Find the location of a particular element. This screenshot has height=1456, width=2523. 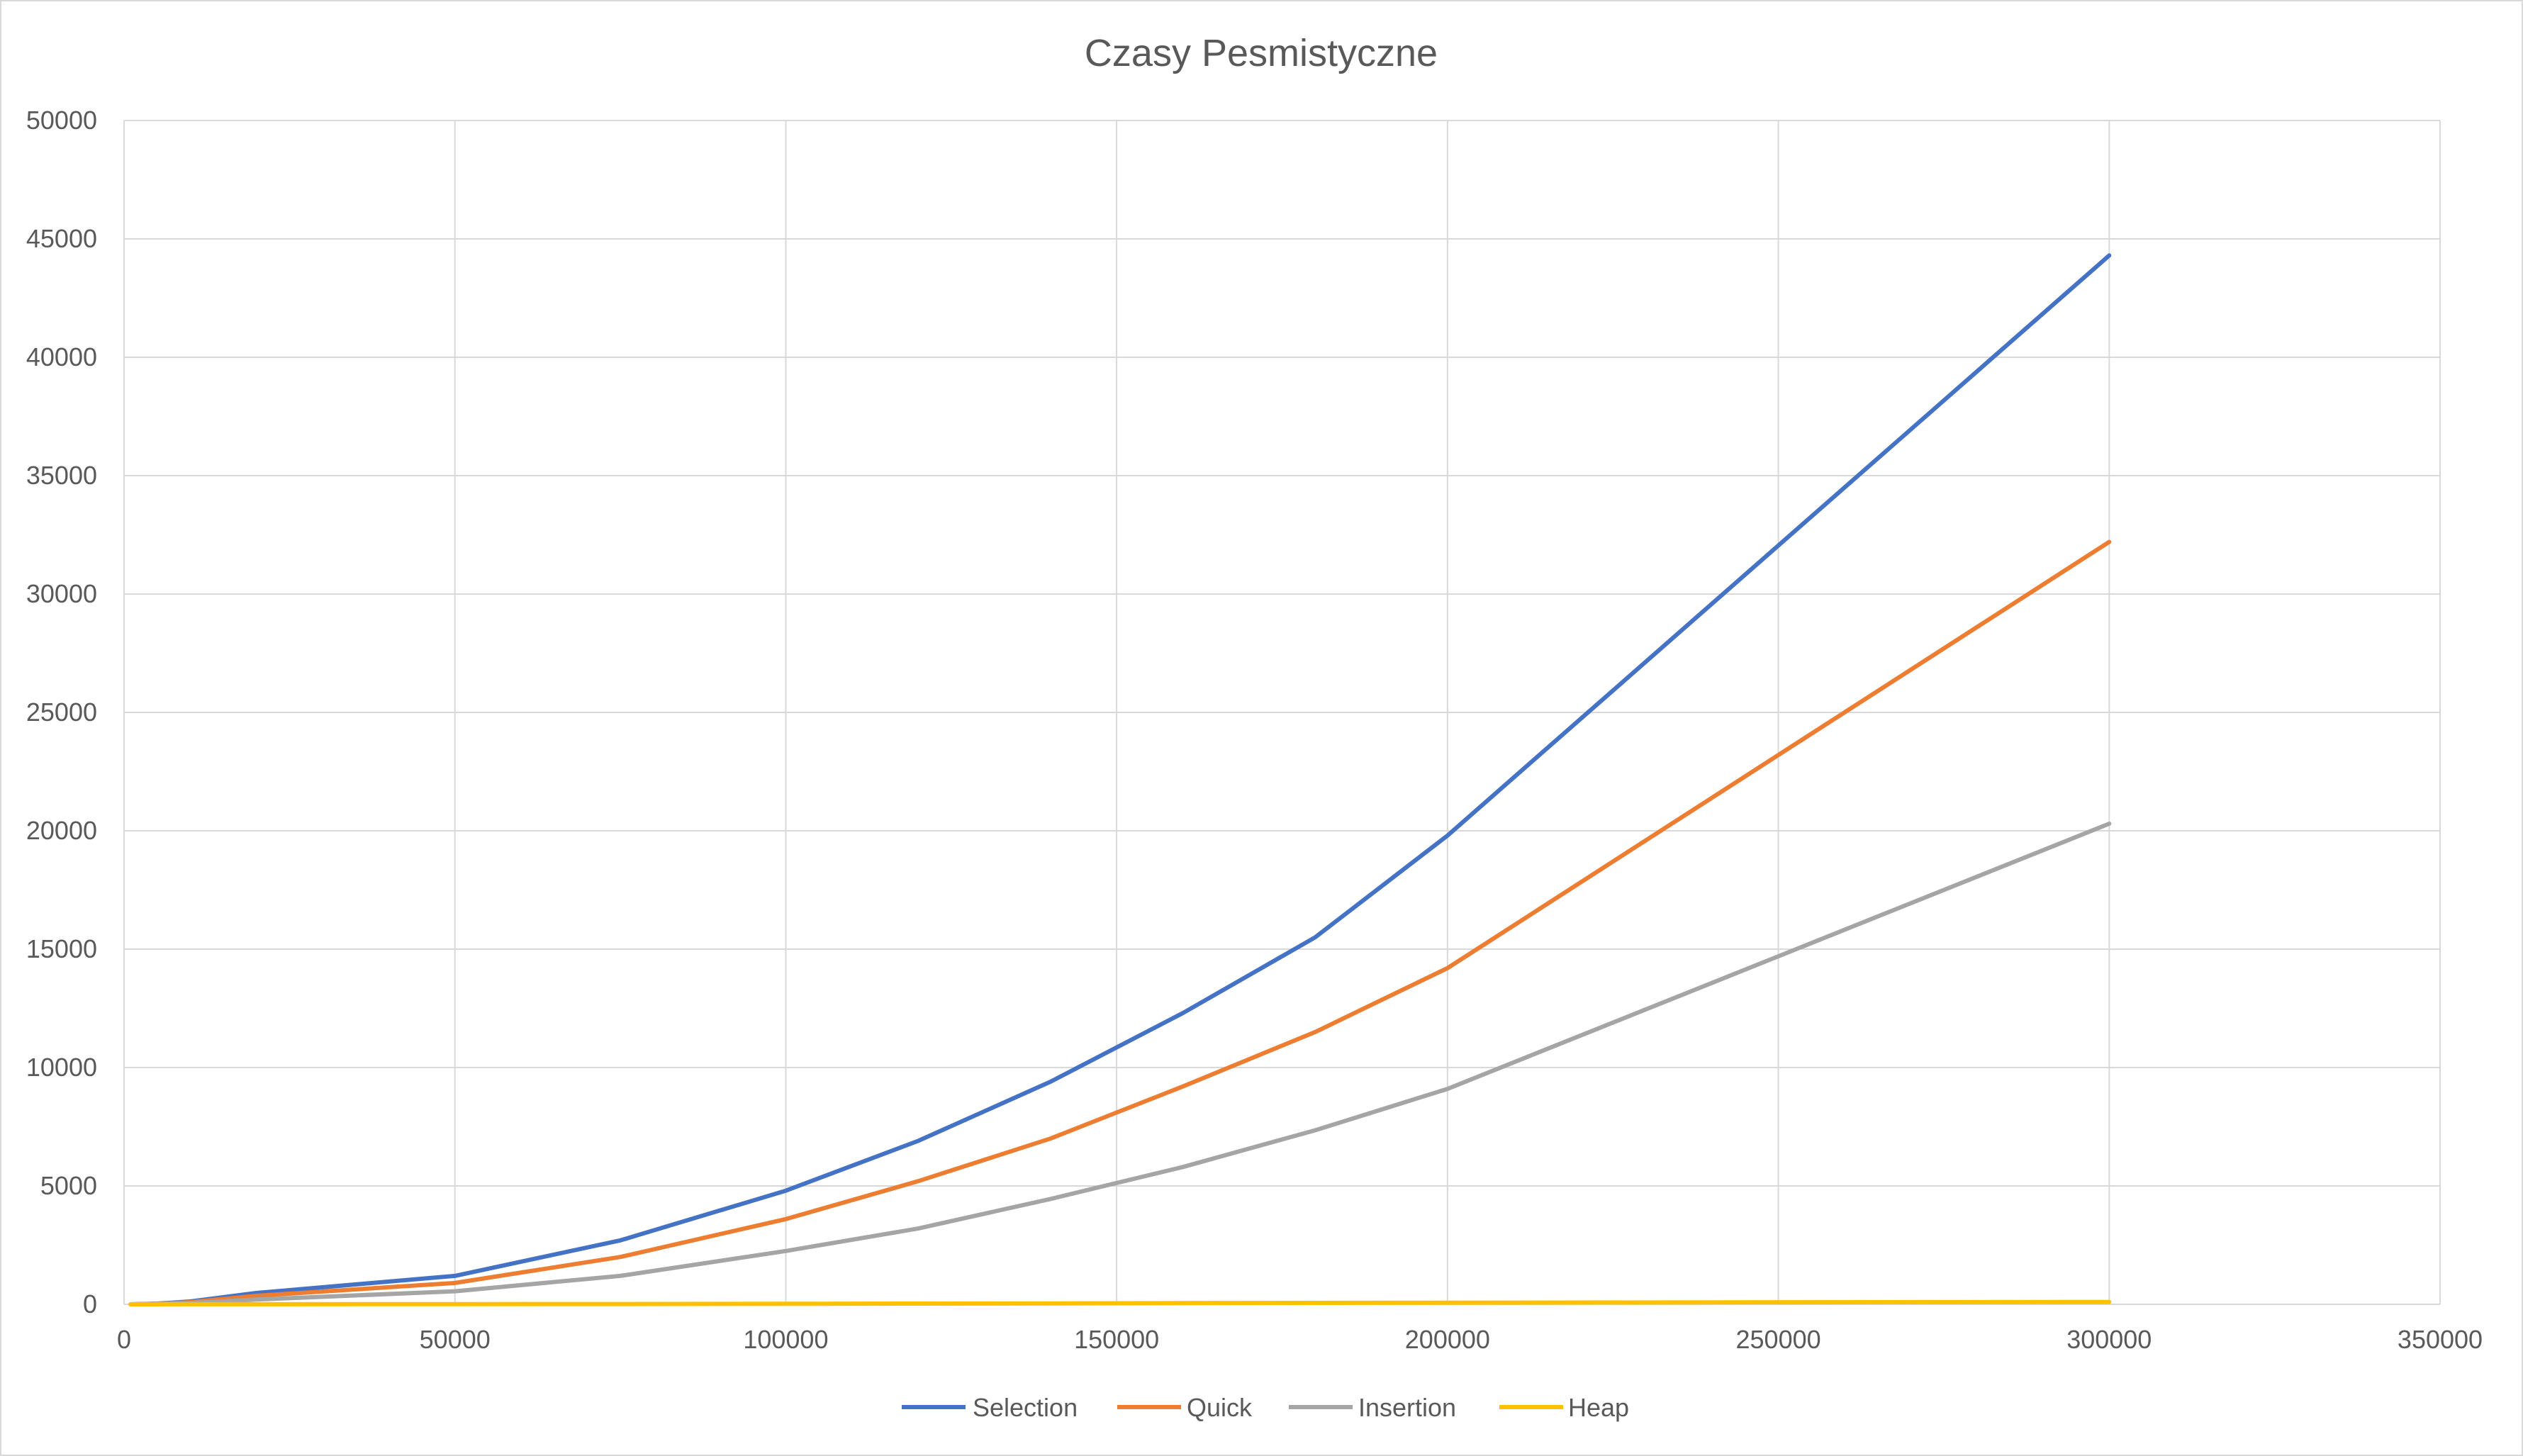

x-tick-label: 100000 is located at coordinates (785, 1339).